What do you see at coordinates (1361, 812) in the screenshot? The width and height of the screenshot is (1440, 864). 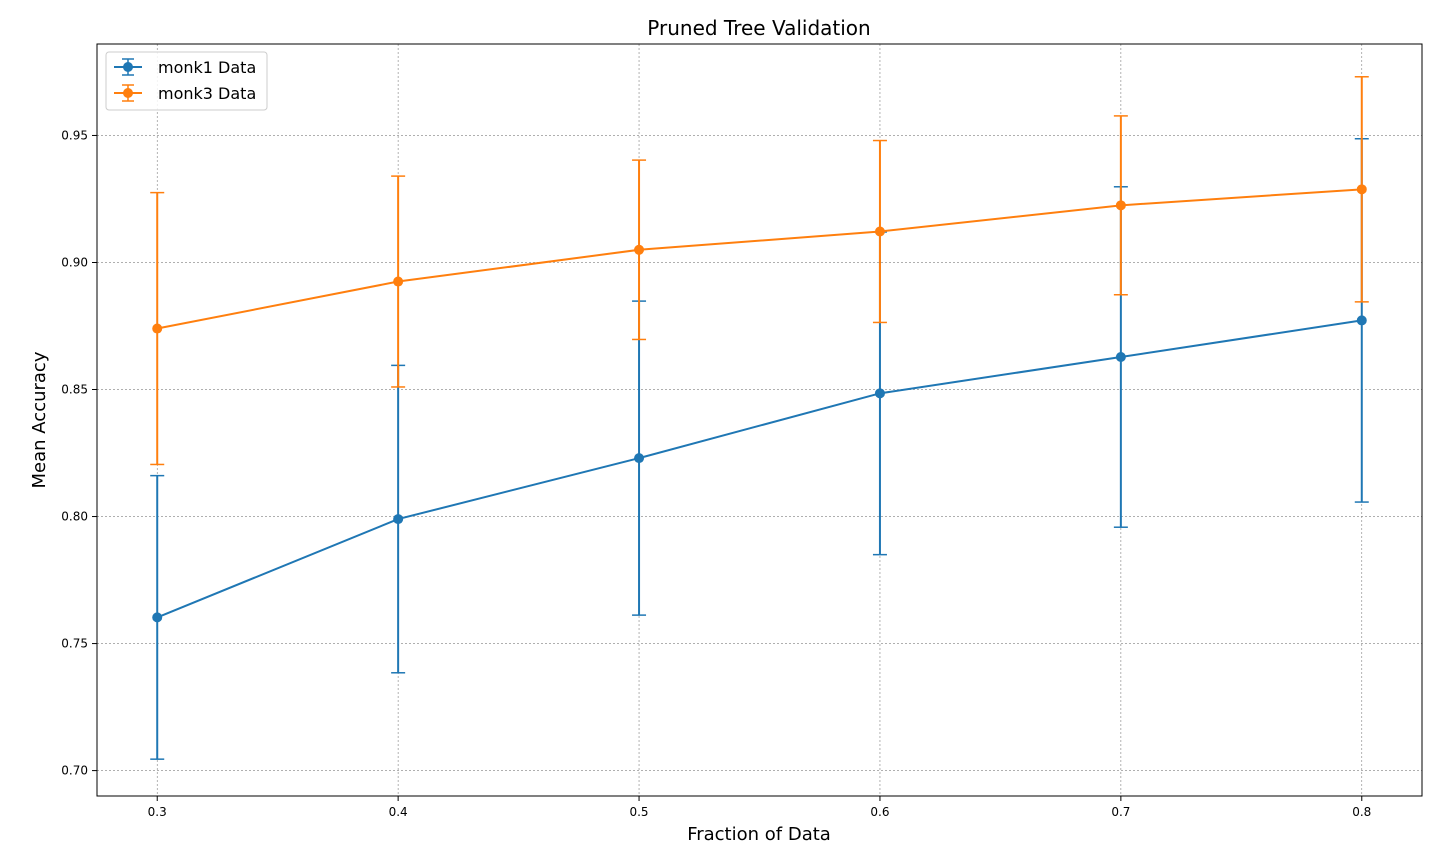 I see `x-tick-label: 0.8` at bounding box center [1361, 812].